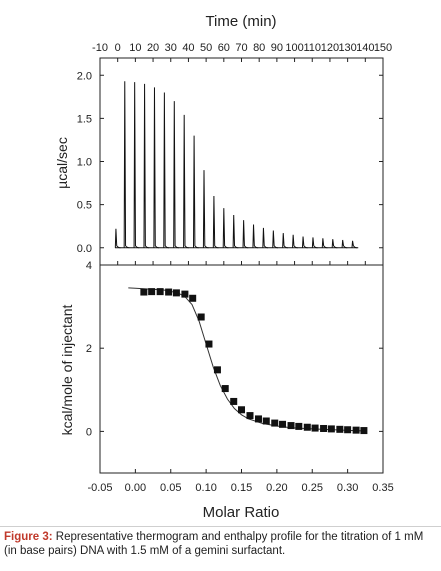  Describe the element at coordinates (276, 488) in the screenshot. I see `enthalpy-x-tick-label: 0.20` at that location.